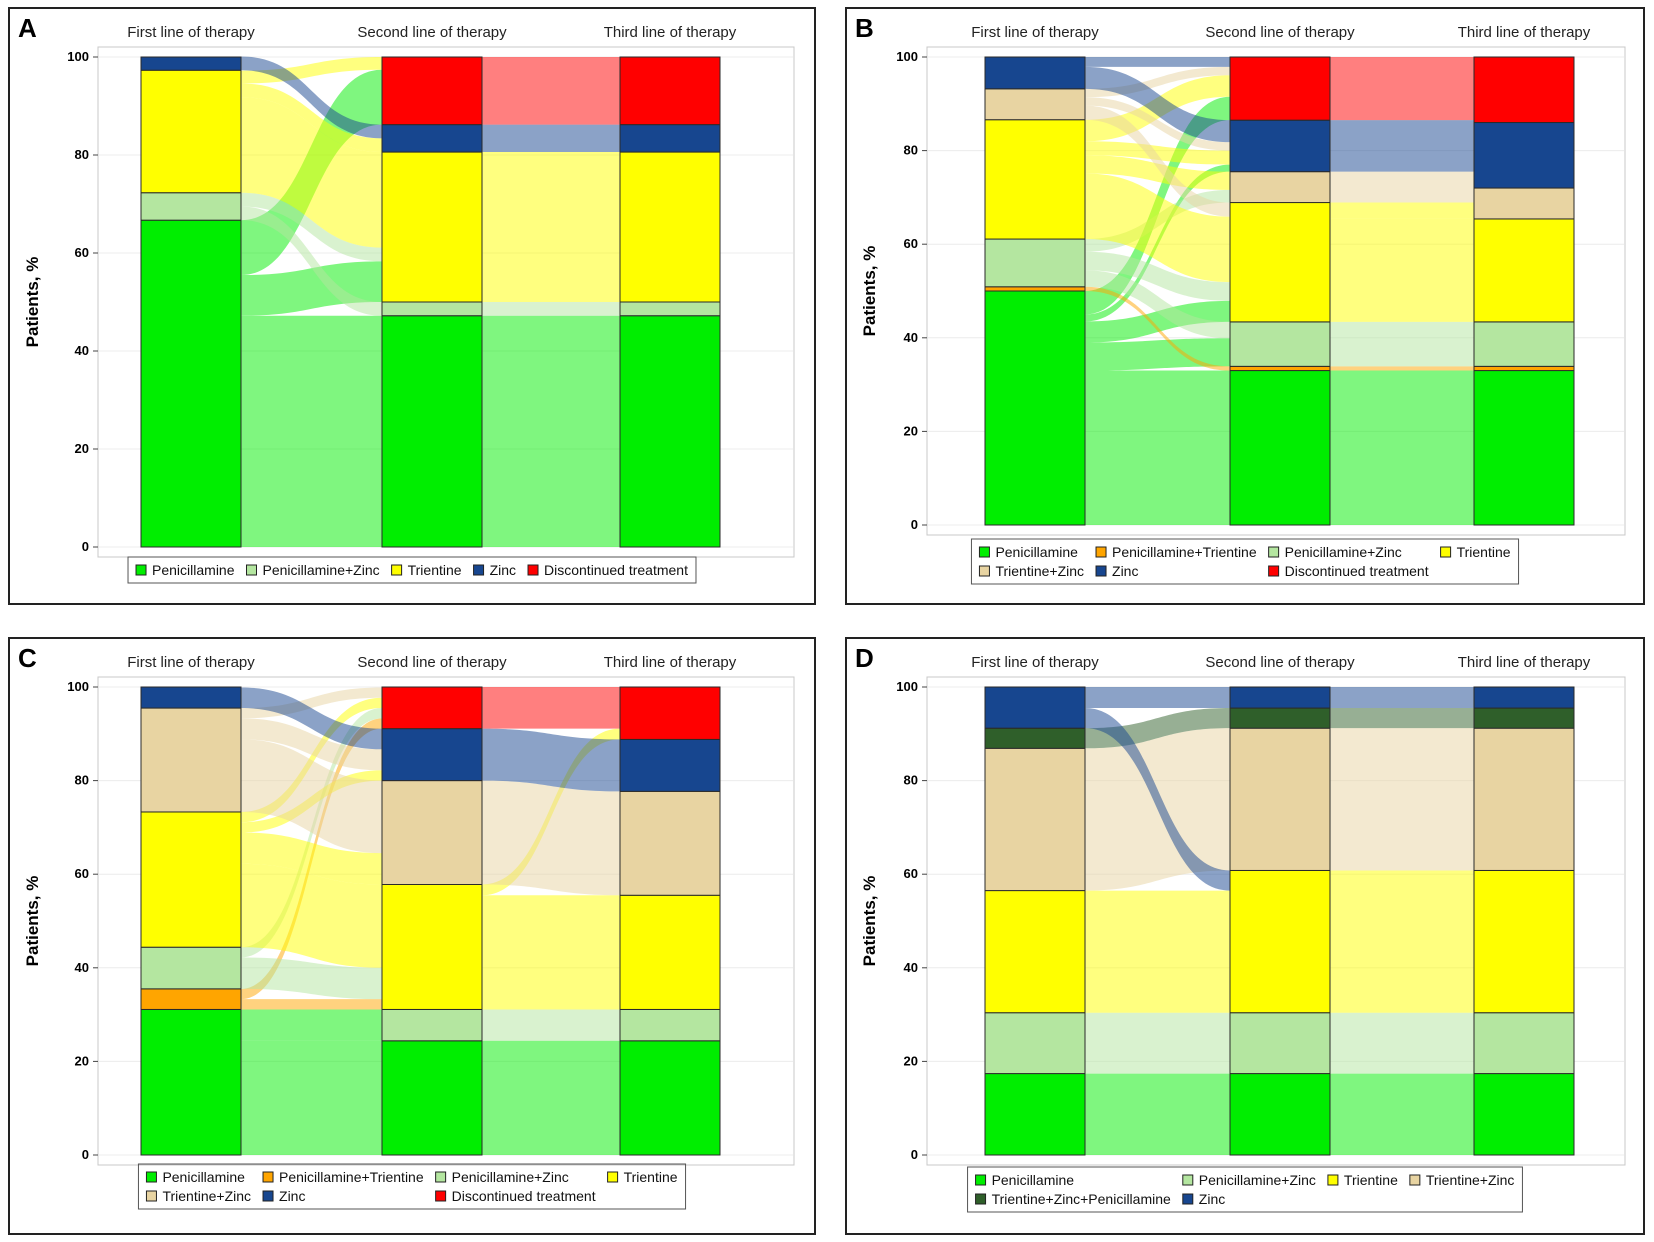 Image resolution: width=1654 pixels, height=1242 pixels. What do you see at coordinates (85, 1154) in the screenshot?
I see `y-tick-label: 0` at bounding box center [85, 1154].